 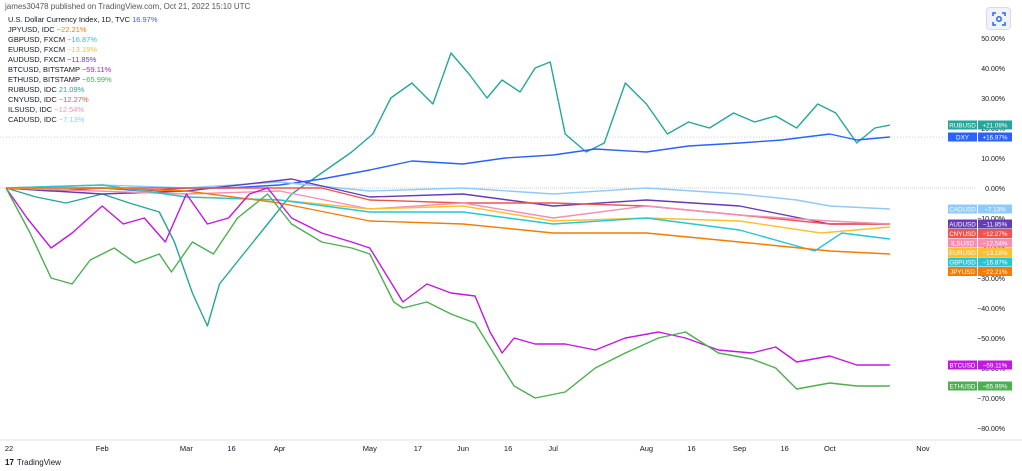 I want to click on legend-item: JPYUSD, IDC −22.21%, so click(x=83, y=30).